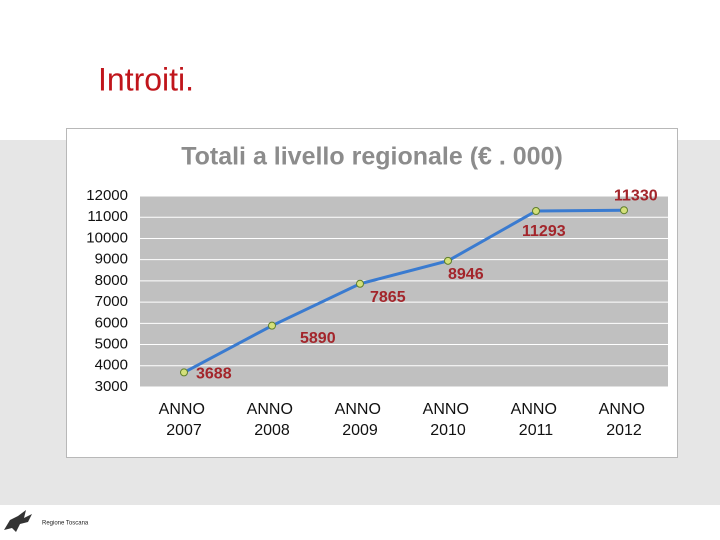 This screenshot has height=540, width=720. What do you see at coordinates (111, 259) in the screenshot?
I see `y-tick-label: 9000` at bounding box center [111, 259].